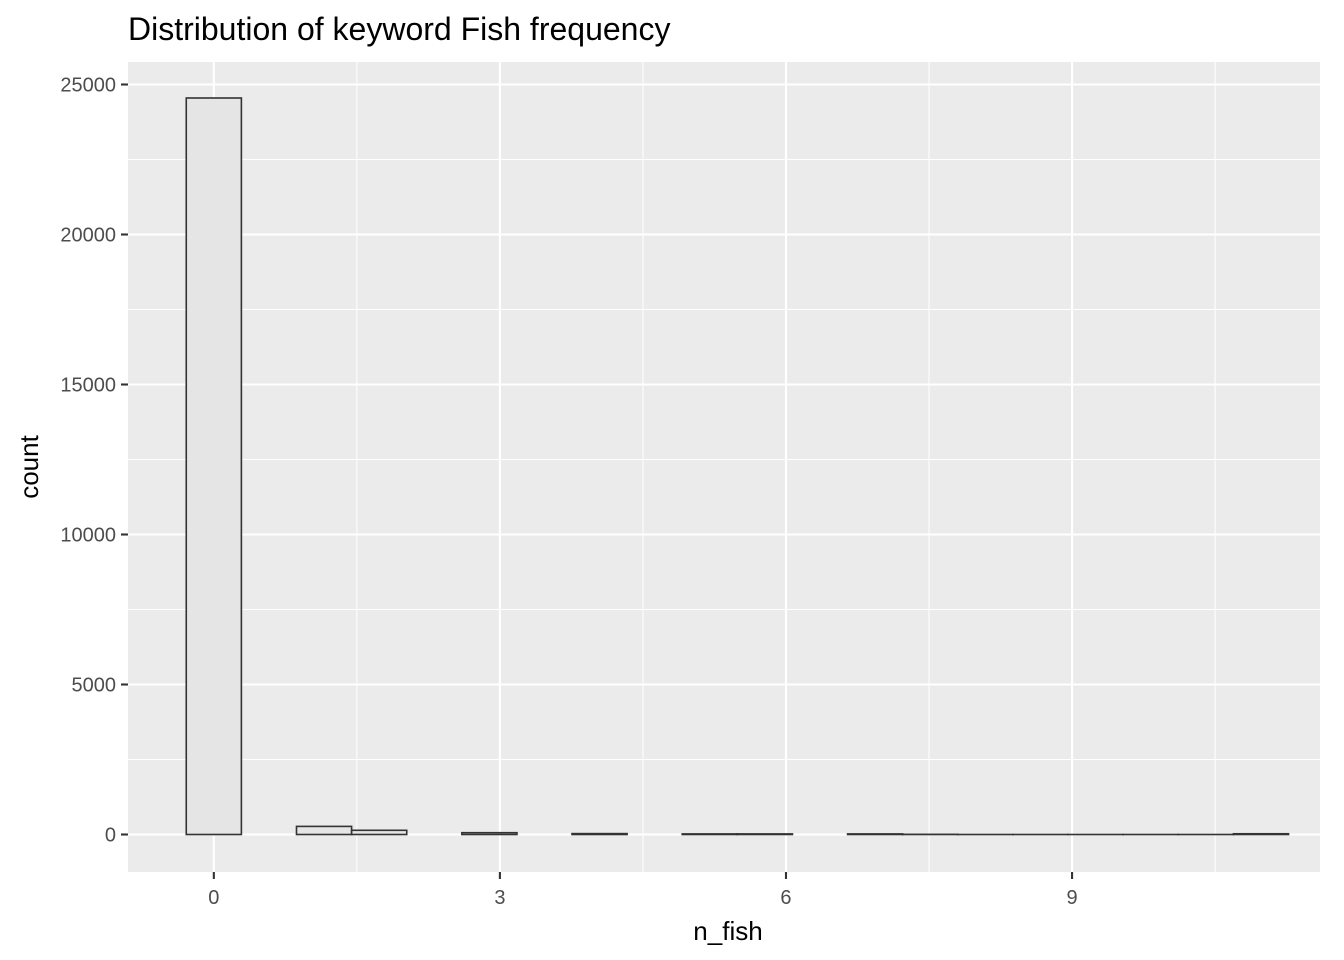  I want to click on y-axis-title: count, so click(29, 466).